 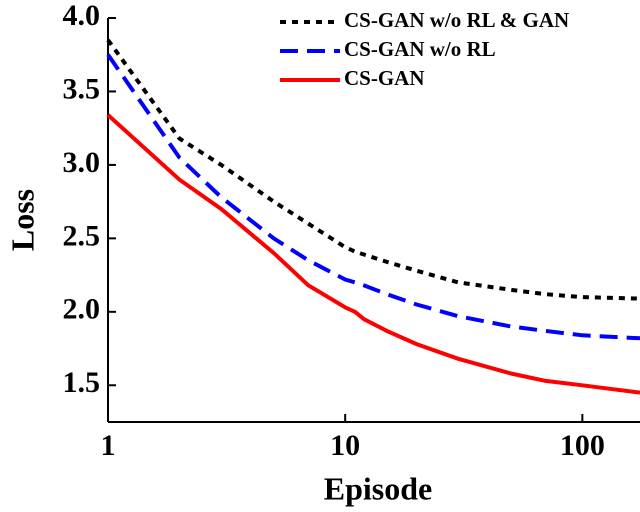 I want to click on x-tick-label: 10, so click(x=345, y=445).